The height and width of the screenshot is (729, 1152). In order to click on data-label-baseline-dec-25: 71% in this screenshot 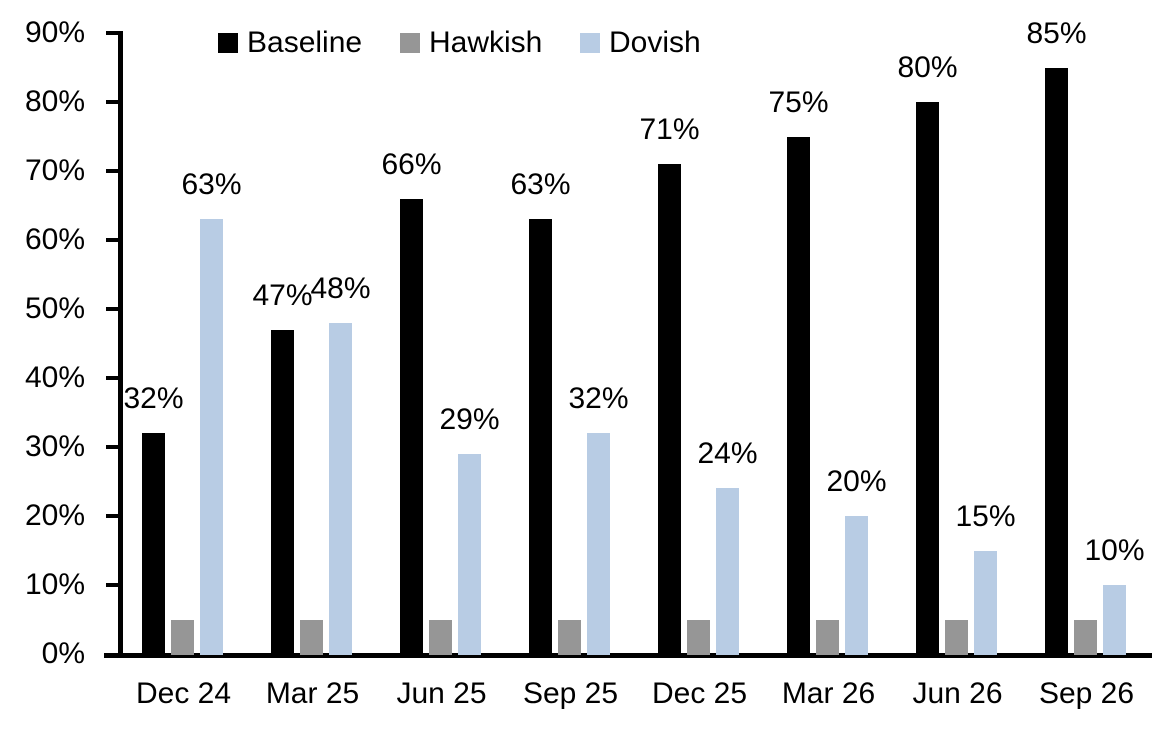, I will do `click(669, 130)`.